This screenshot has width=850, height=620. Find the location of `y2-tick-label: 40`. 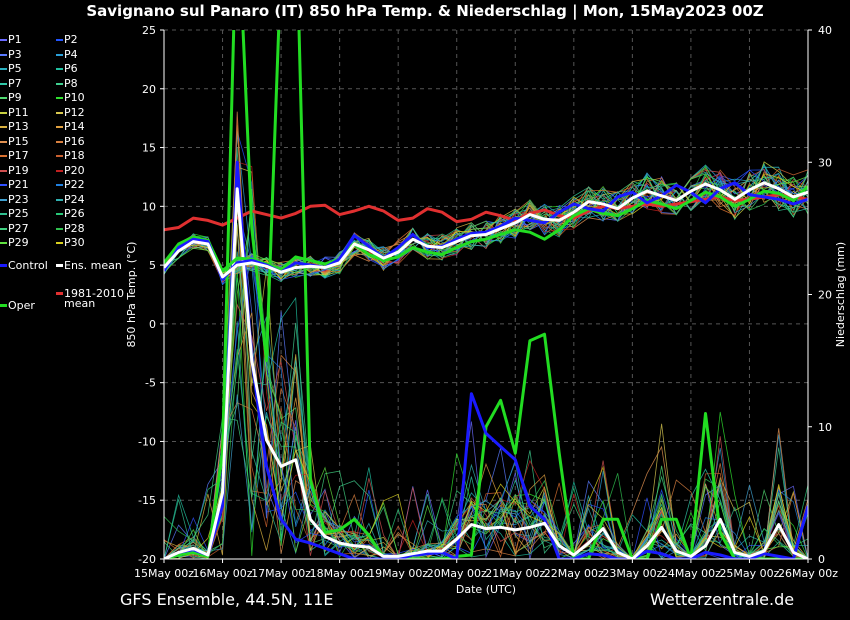

y2-tick-label: 40 is located at coordinates (825, 30).